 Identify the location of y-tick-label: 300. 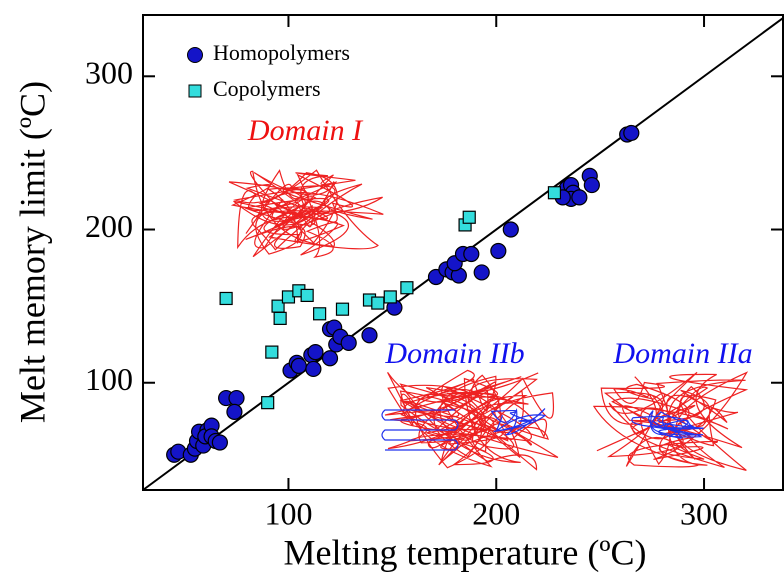
(109, 73).